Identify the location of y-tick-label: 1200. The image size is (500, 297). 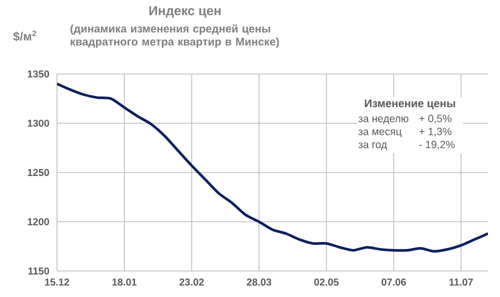
(39, 222).